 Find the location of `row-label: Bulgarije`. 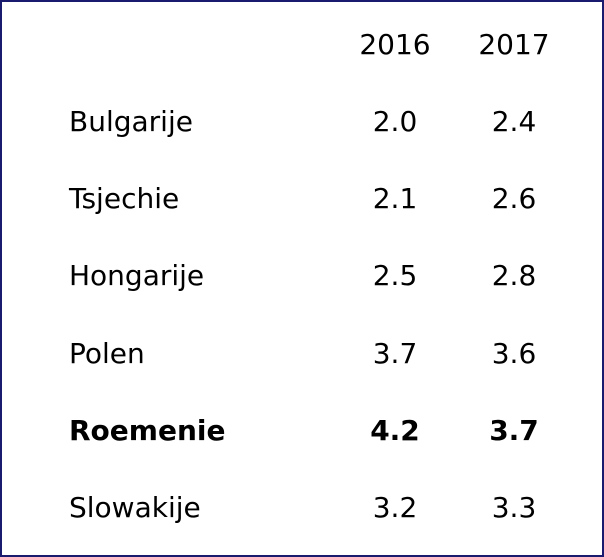

row-label: Bulgarije is located at coordinates (131, 121).